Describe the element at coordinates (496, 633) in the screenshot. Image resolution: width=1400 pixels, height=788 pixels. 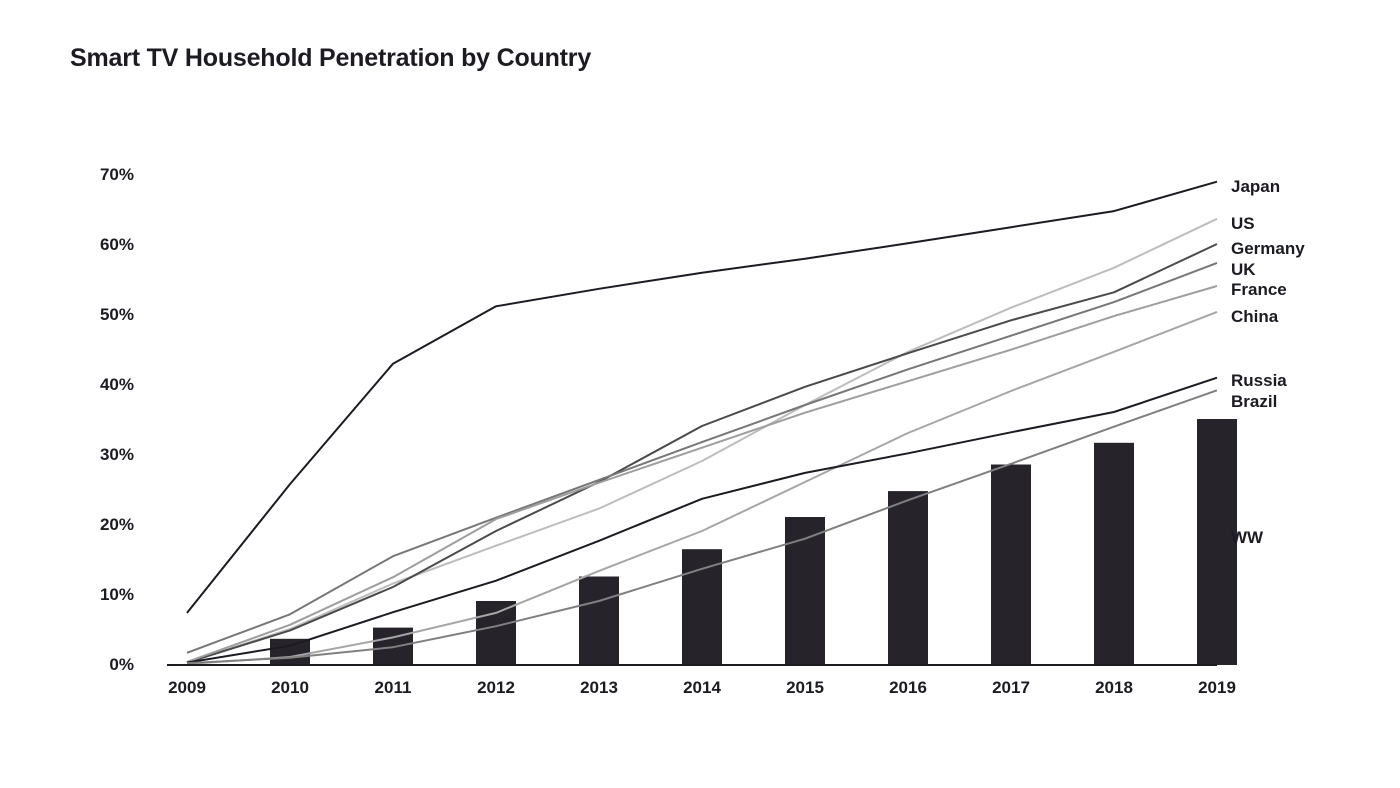
I see `bar-ww-2012` at that location.